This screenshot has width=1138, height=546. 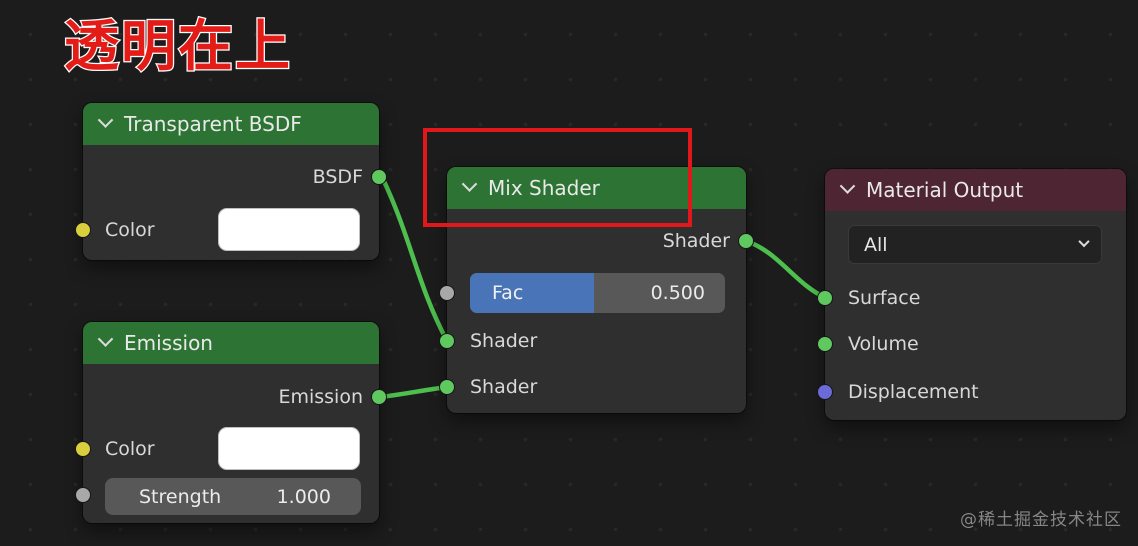 I want to click on fac-slider-fill, so click(x=532, y=293).